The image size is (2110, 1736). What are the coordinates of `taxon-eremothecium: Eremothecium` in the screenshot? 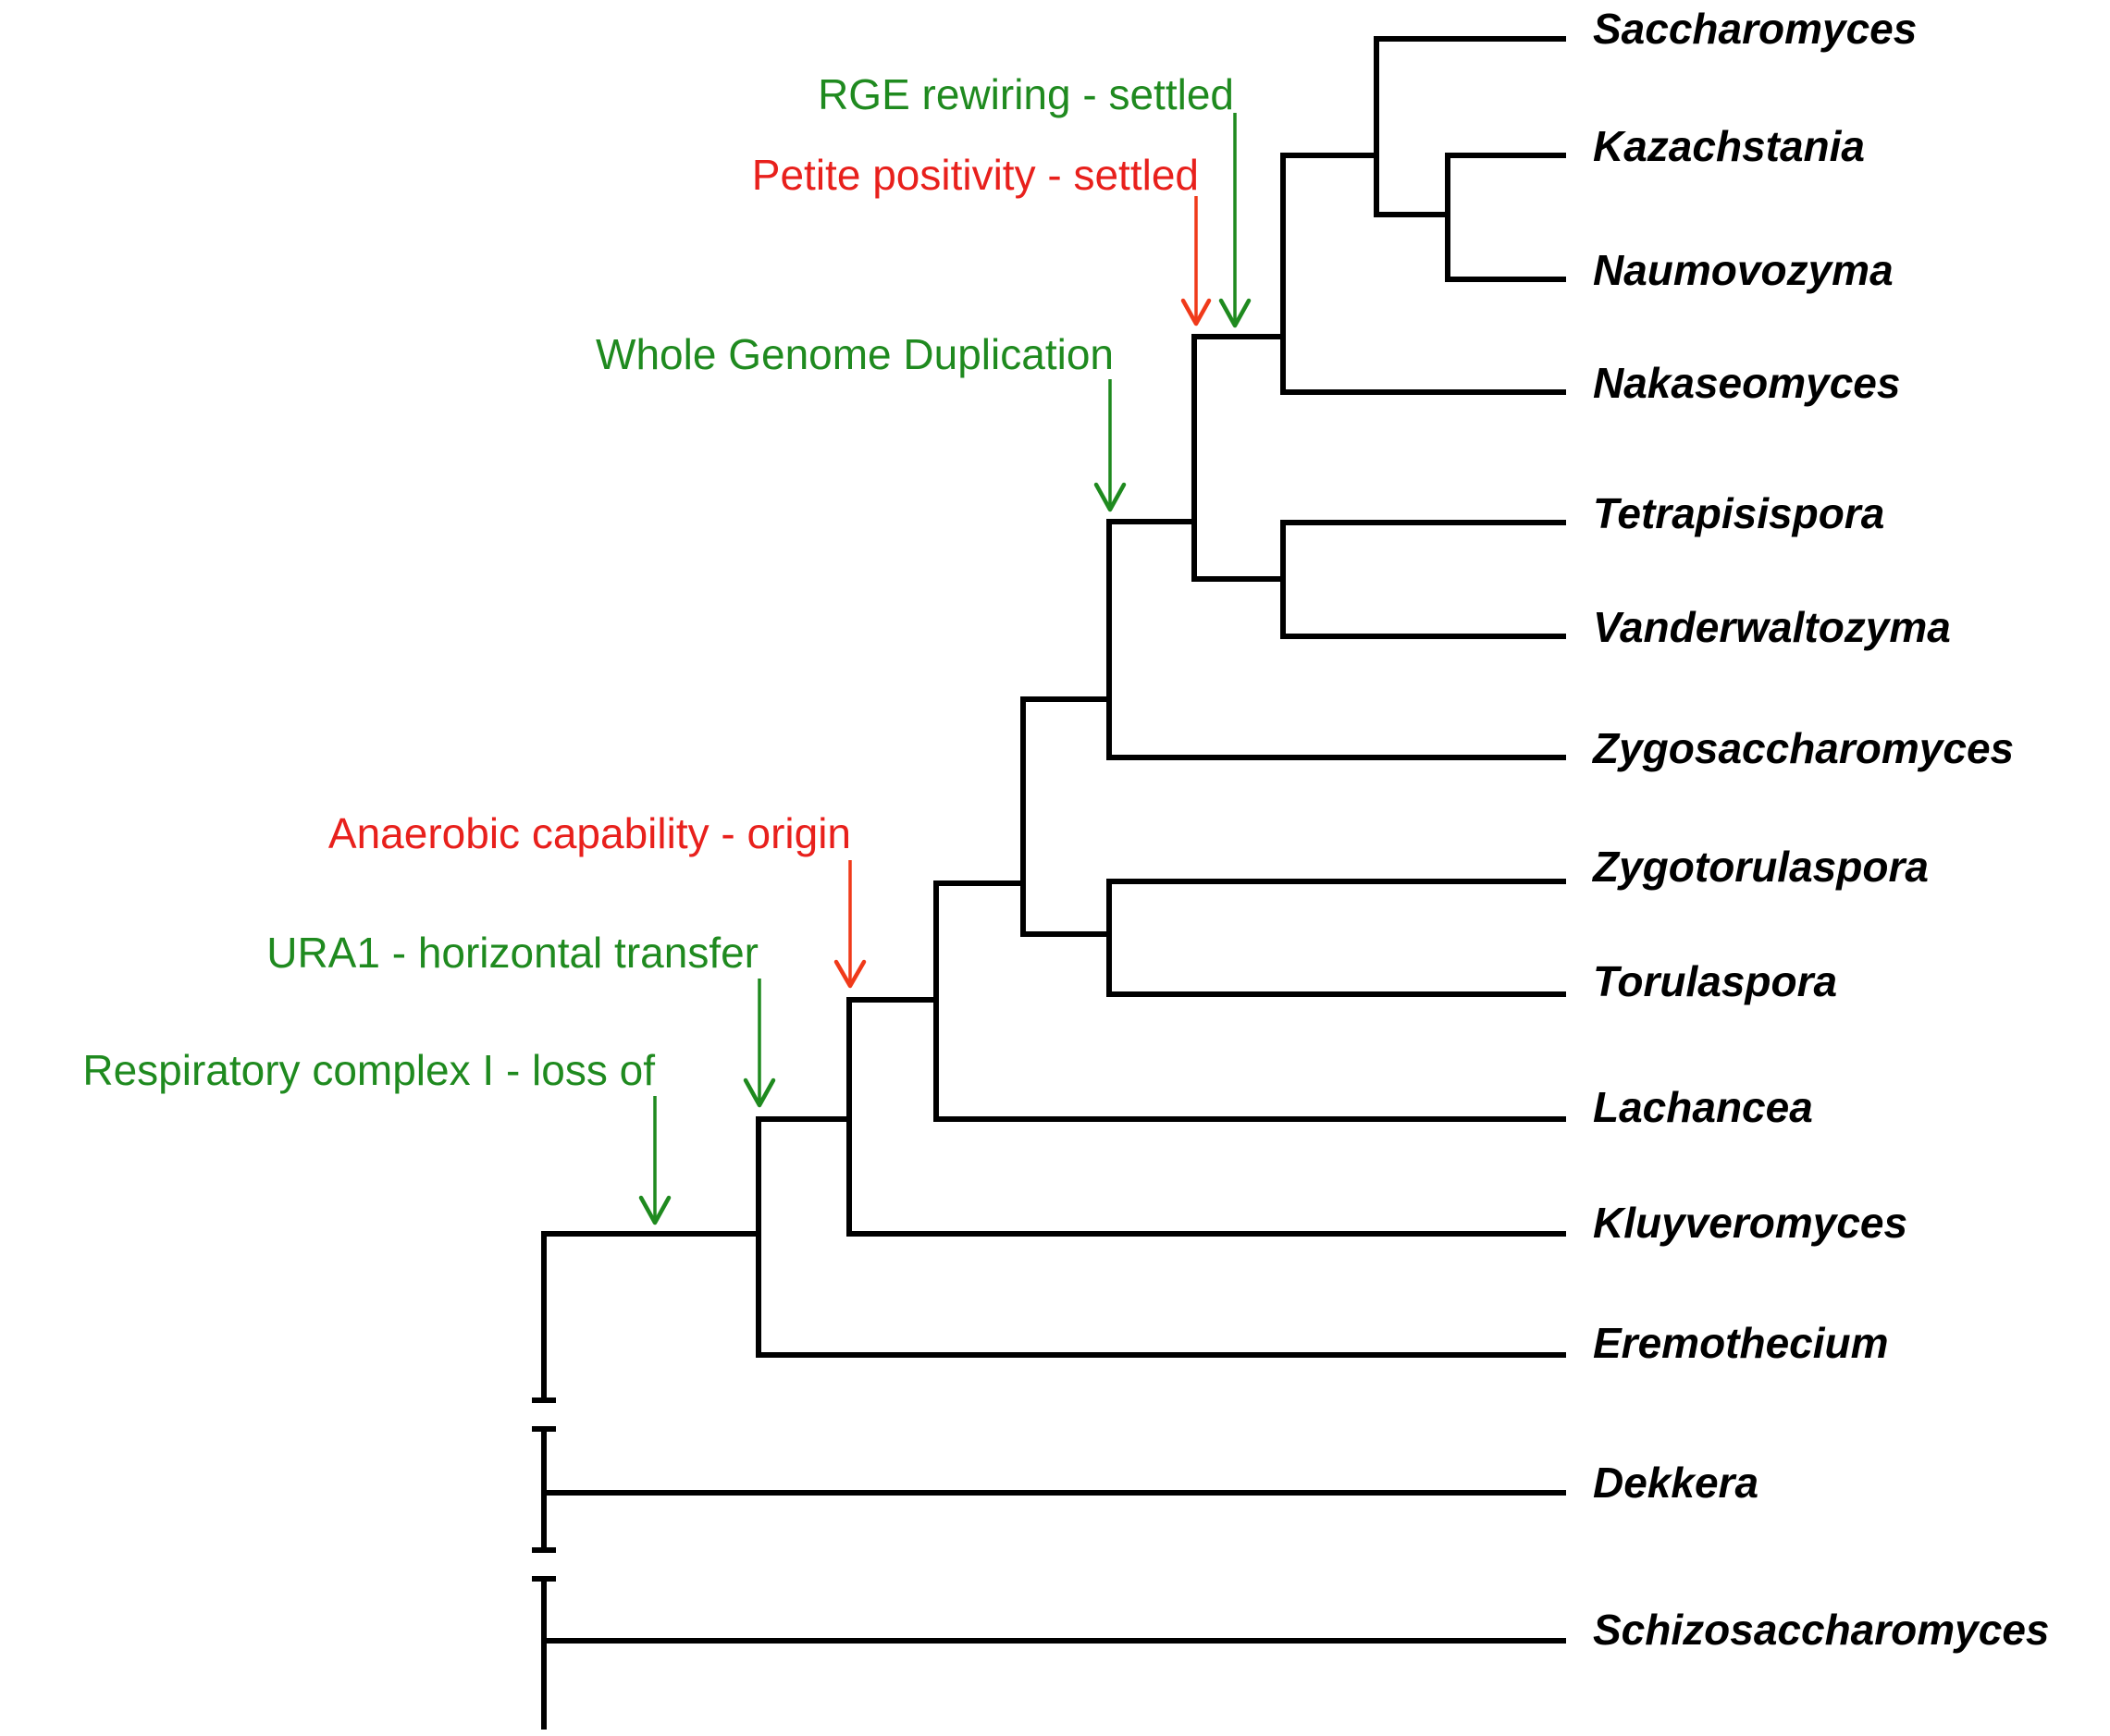 It's located at (1741, 1343).